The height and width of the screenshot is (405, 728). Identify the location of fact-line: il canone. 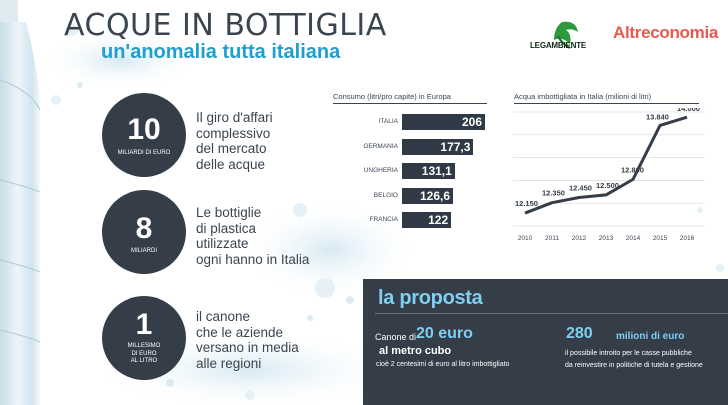
(223, 316).